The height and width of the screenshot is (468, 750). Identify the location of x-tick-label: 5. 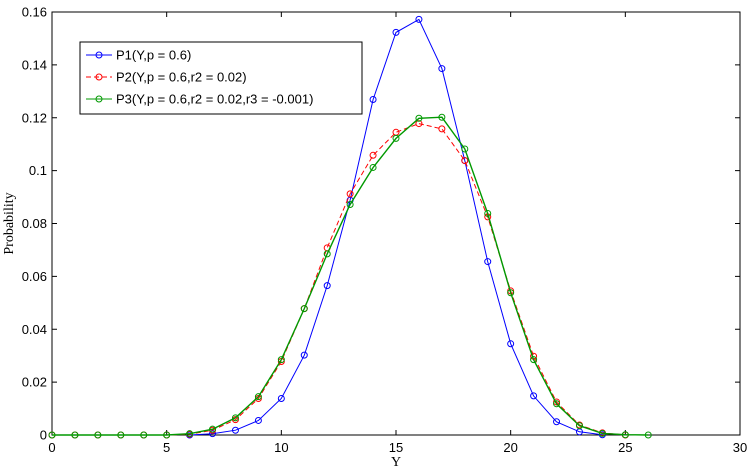
(166, 447).